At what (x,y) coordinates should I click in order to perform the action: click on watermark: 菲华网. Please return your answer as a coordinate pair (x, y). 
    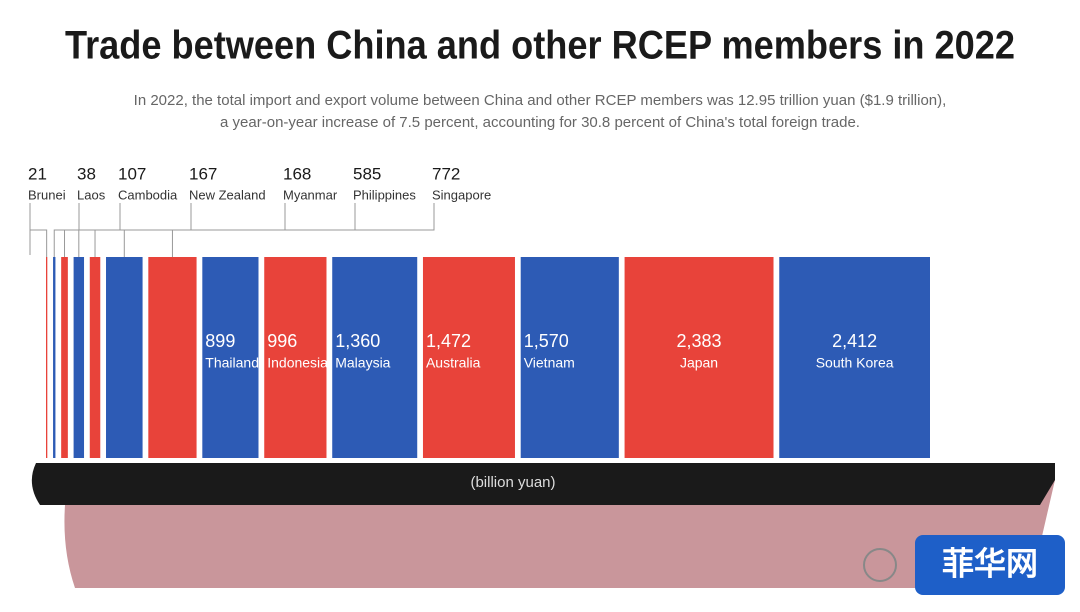
    Looking at the image, I should click on (964, 565).